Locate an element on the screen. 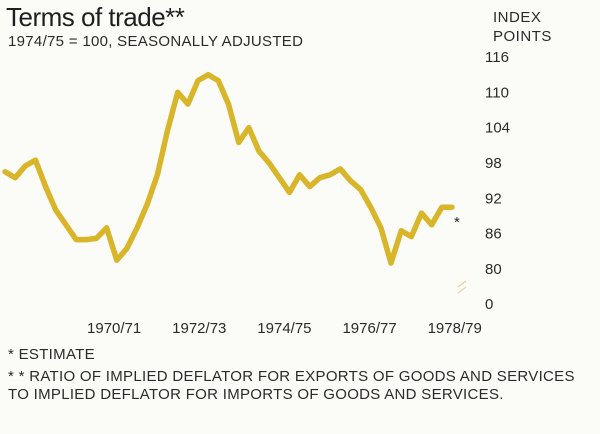 This screenshot has height=434, width=600. footnote-estimate: * ESTIMATE is located at coordinates (51, 354).